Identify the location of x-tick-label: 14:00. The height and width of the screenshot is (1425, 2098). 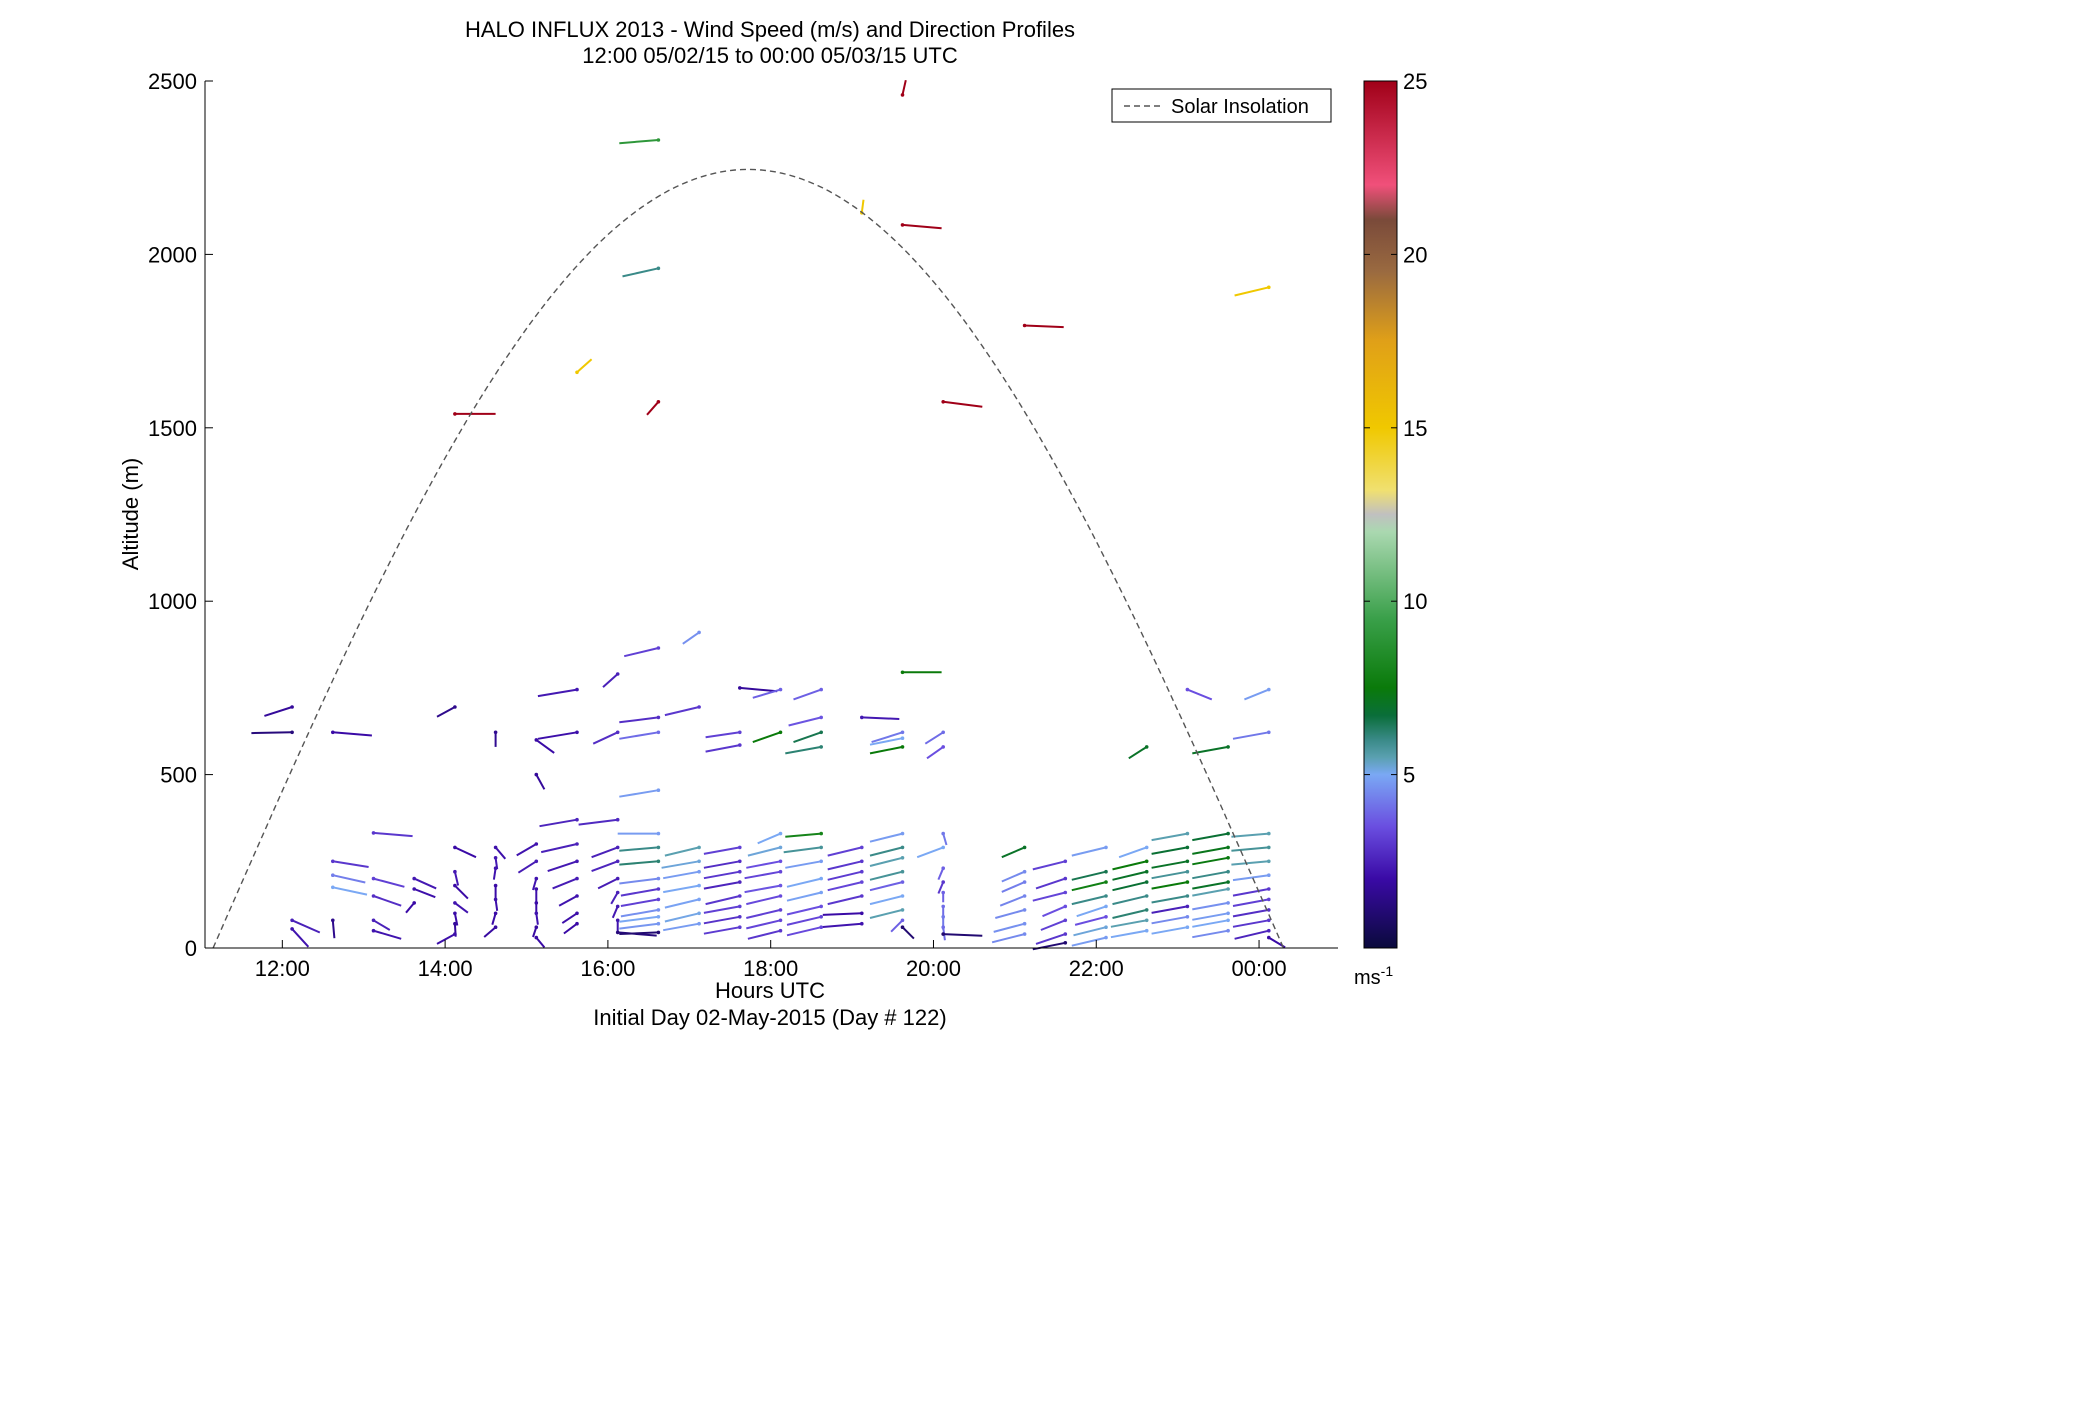
(445, 968).